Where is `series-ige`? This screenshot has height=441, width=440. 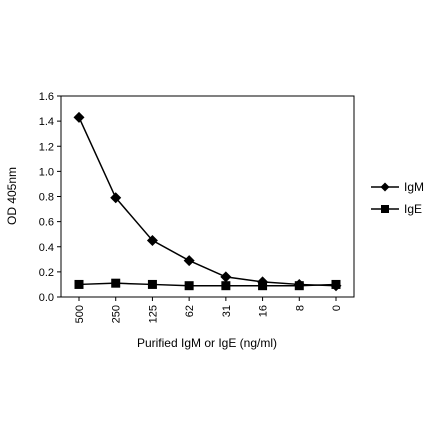
series-ige is located at coordinates (207, 284).